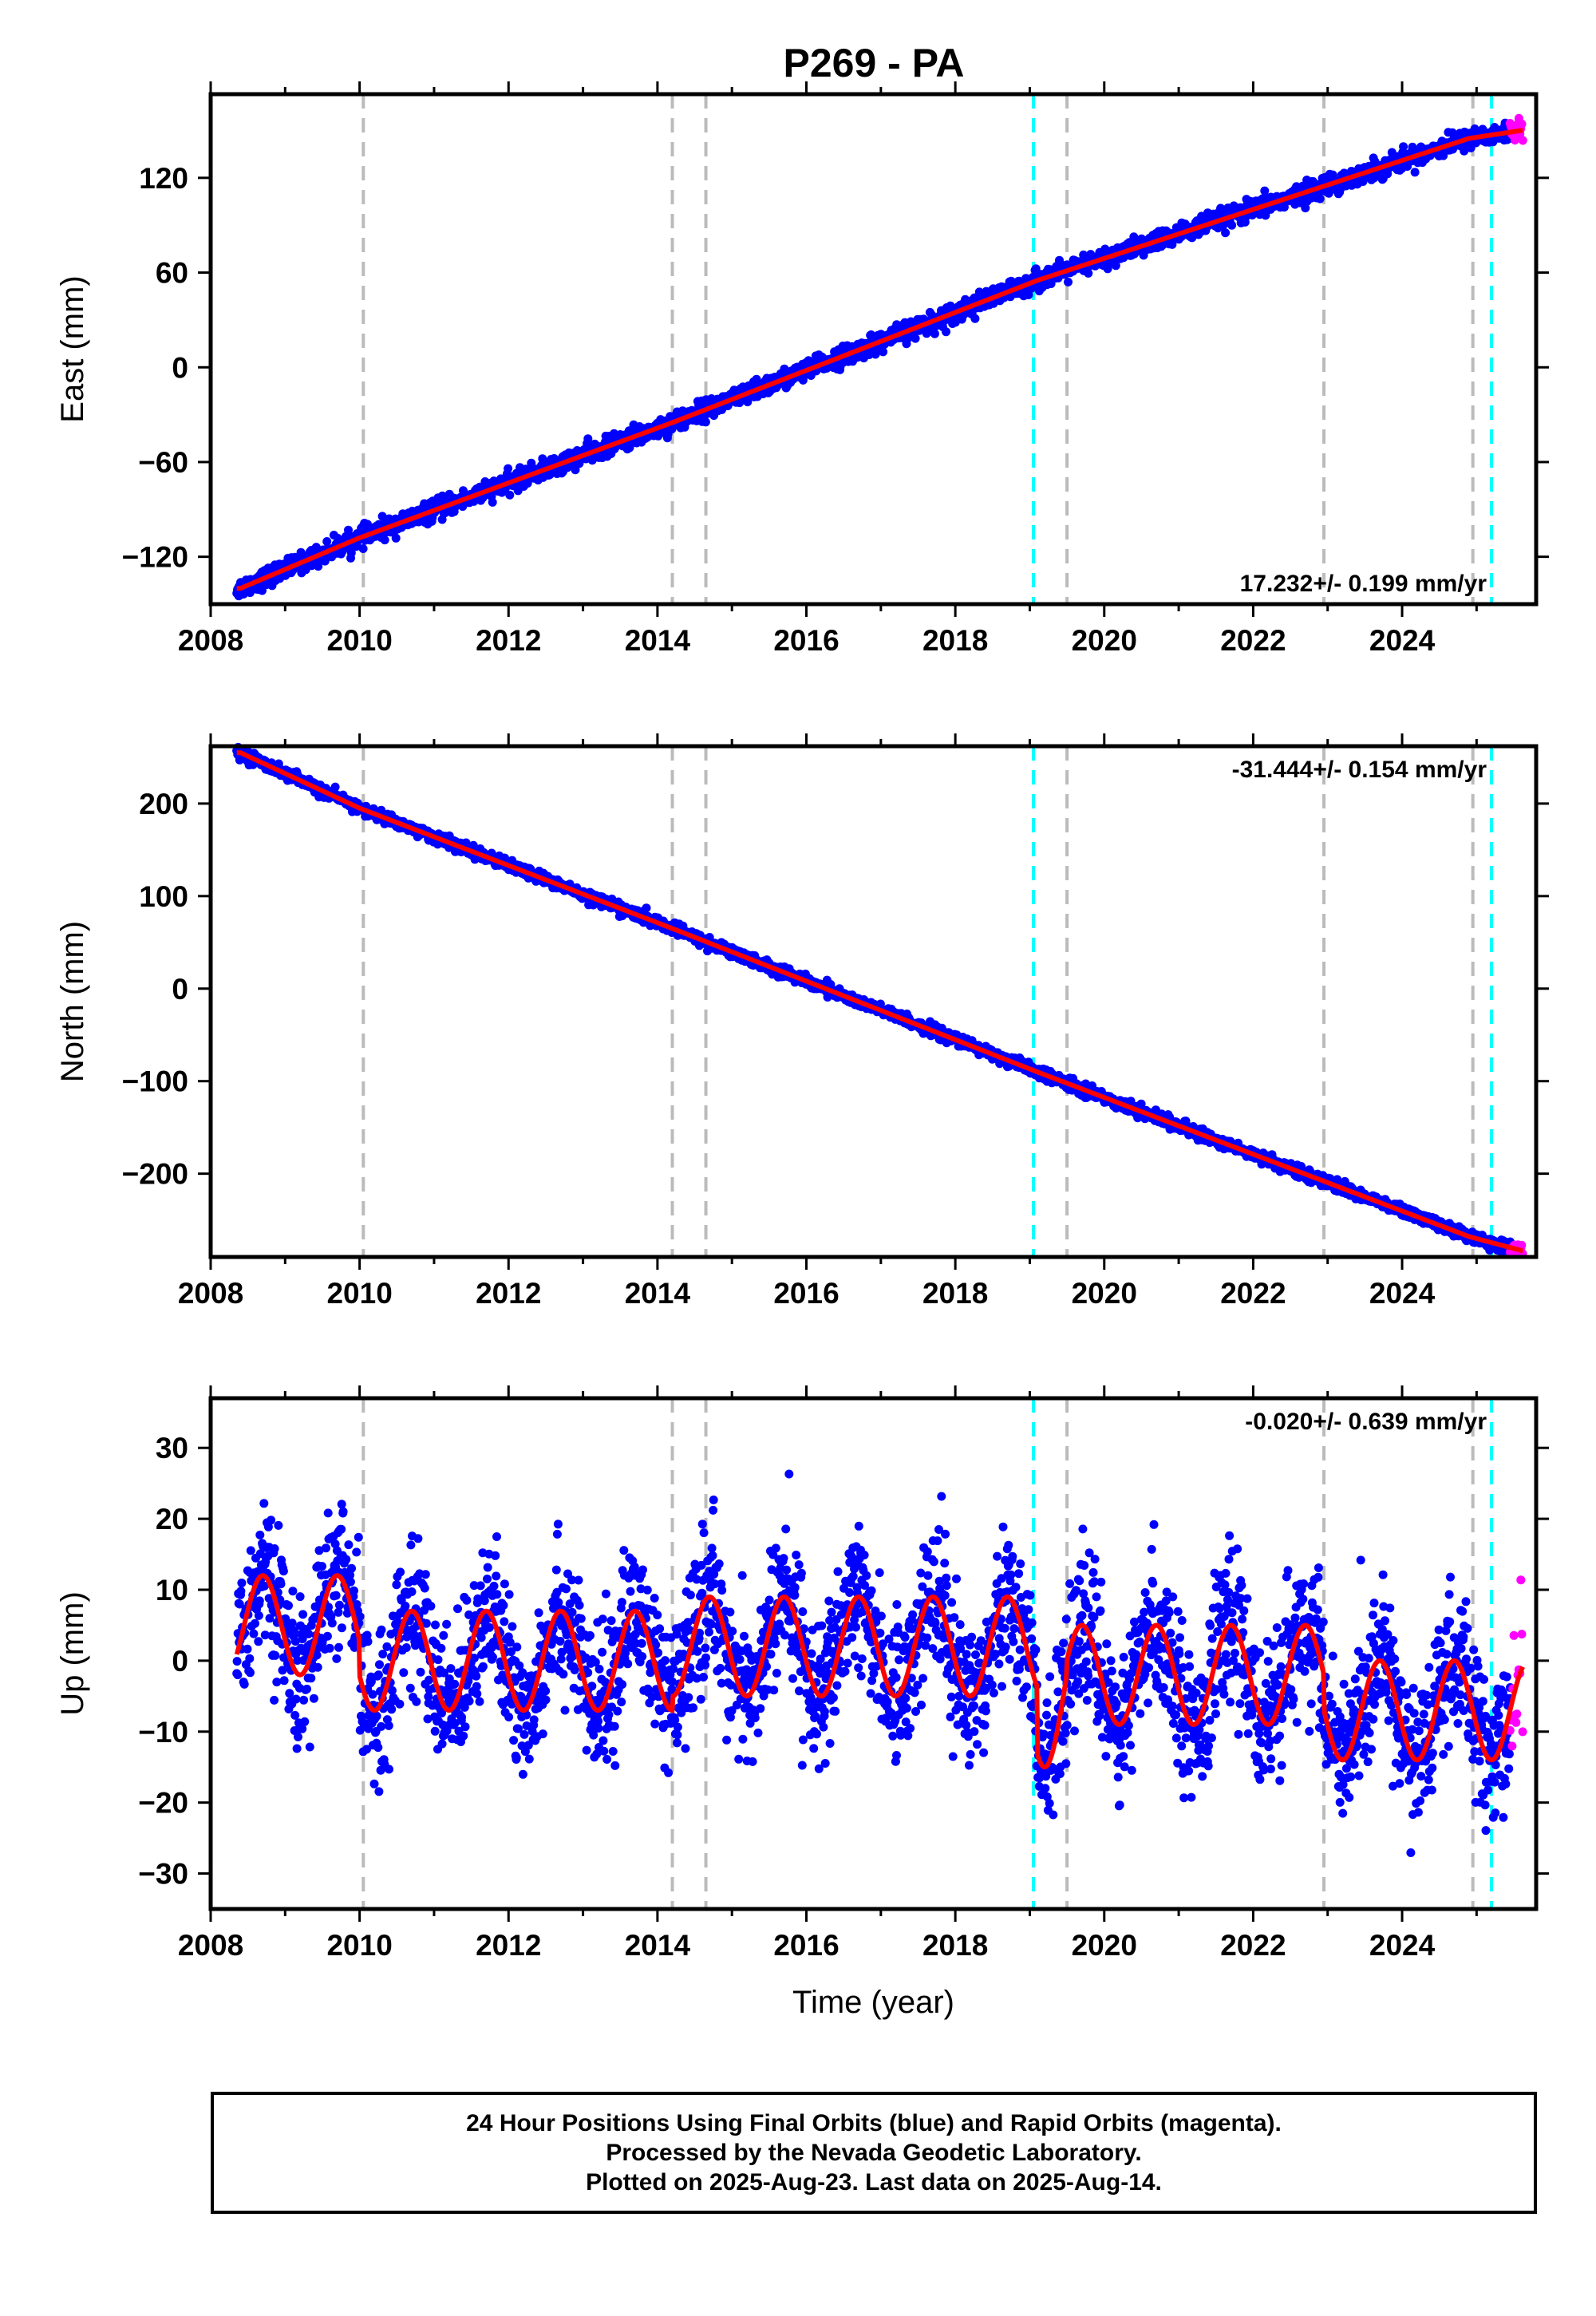 Image resolution: width=1596 pixels, height=2316 pixels. Describe the element at coordinates (155, 557) in the screenshot. I see `ytick-label: −120` at that location.